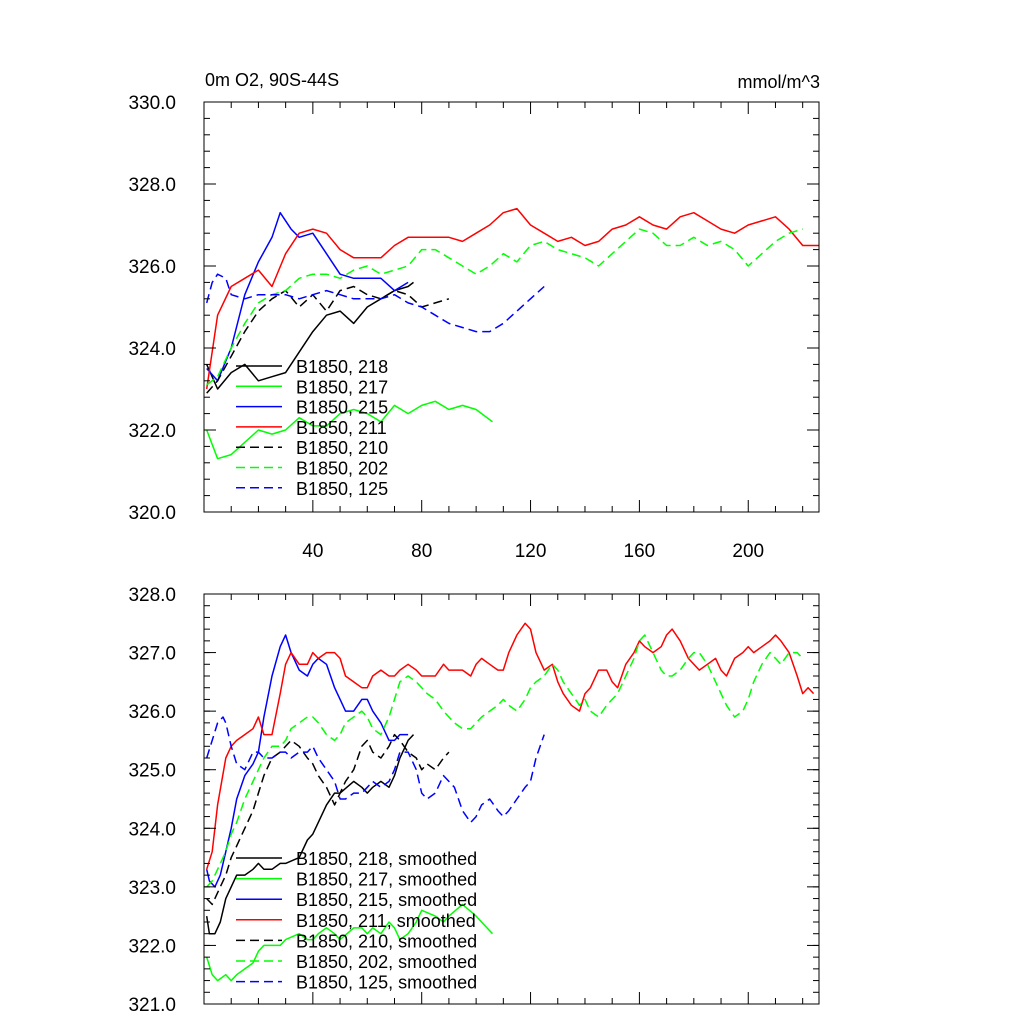  Describe the element at coordinates (152, 1005) in the screenshot. I see `y-tick-label: 321.0` at that location.